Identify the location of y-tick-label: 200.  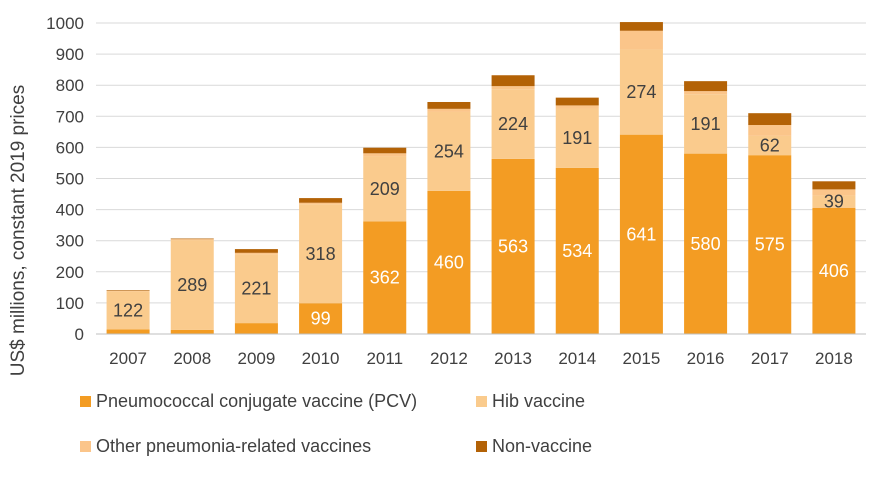
(70, 272).